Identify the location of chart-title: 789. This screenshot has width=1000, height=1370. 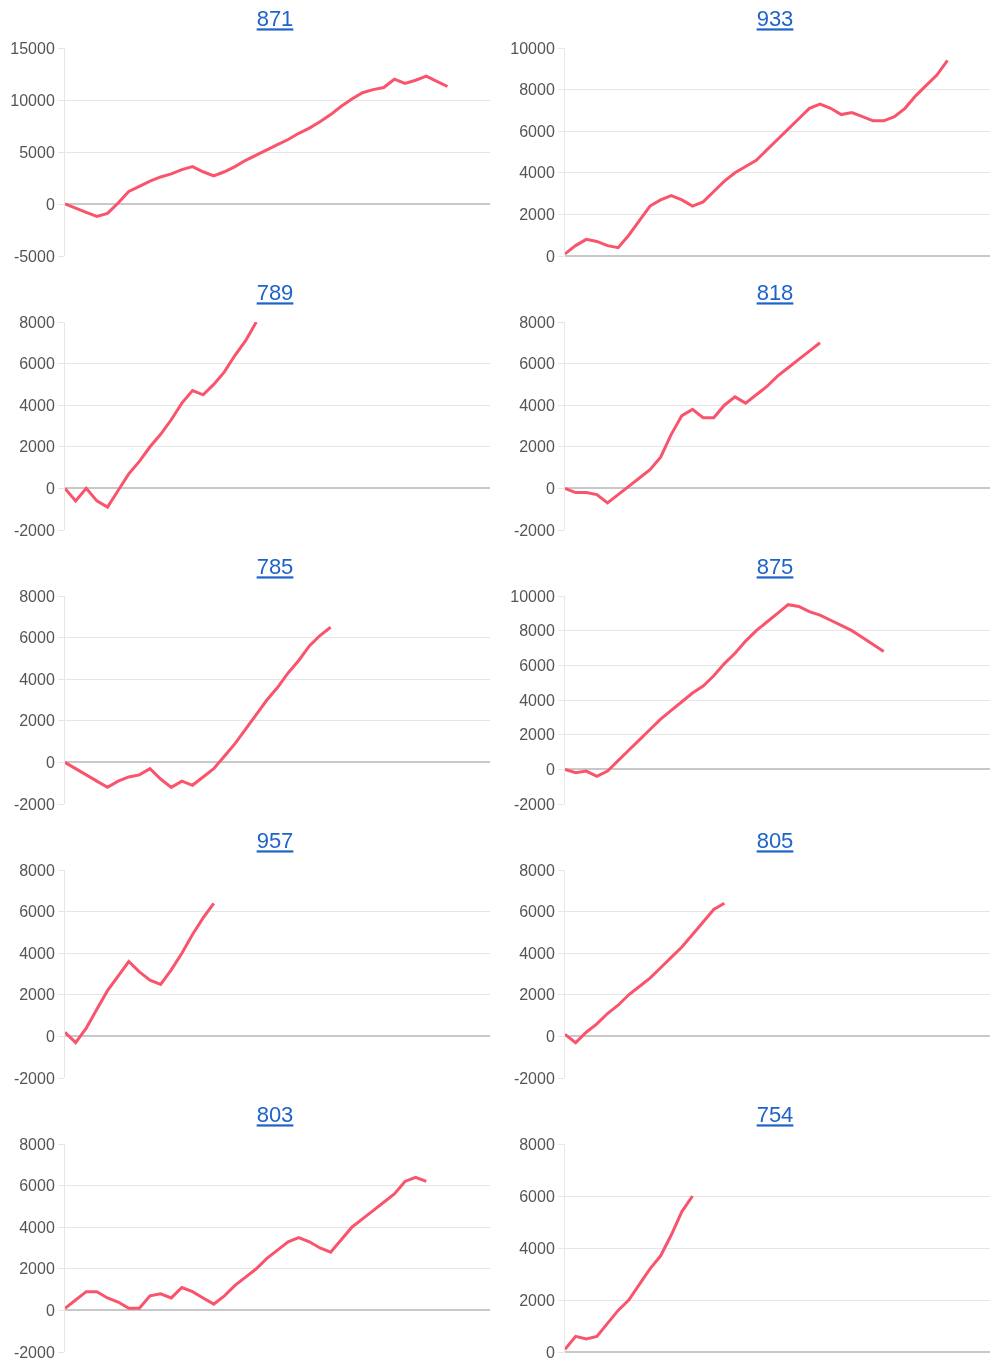
(275, 293).